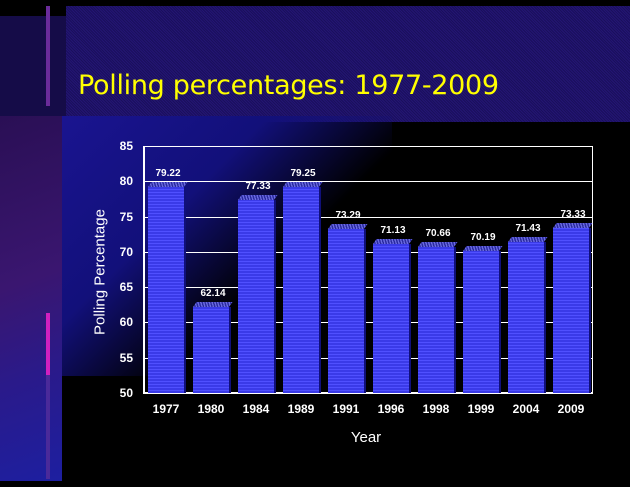  Describe the element at coordinates (33, 66) in the screenshot. I see `background-left-band` at that location.